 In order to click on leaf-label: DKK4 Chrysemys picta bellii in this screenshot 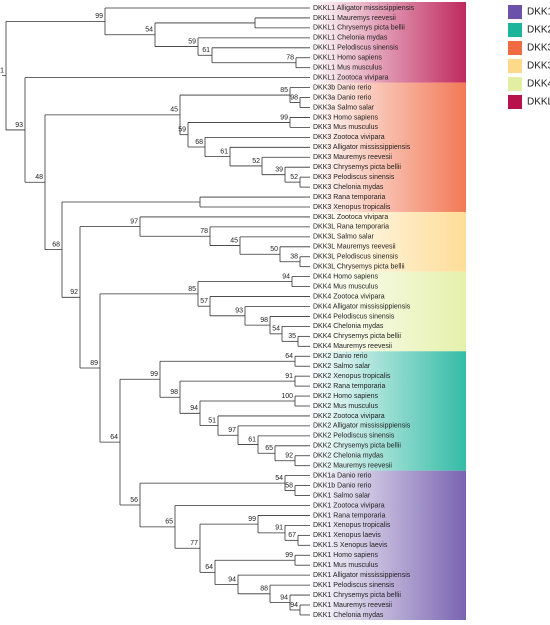, I will do `click(357, 336)`.